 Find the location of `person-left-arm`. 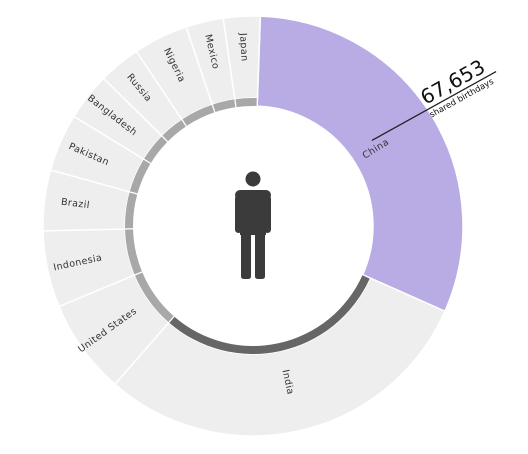

person-left-arm is located at coordinates (238, 214).